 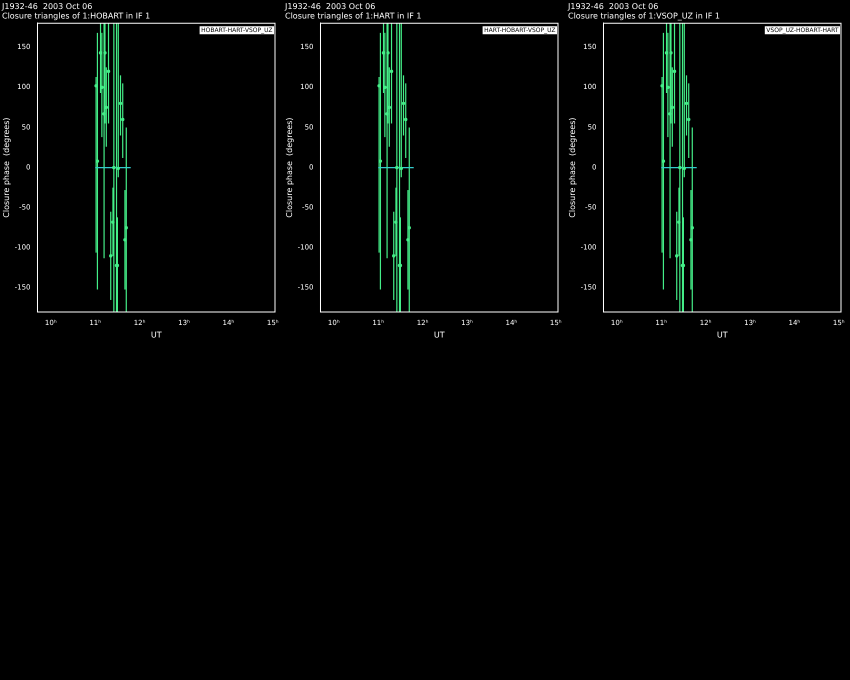 I want to click on chart-subtitle: Closure triangles of 1:HART in IF 1, so click(x=353, y=15).